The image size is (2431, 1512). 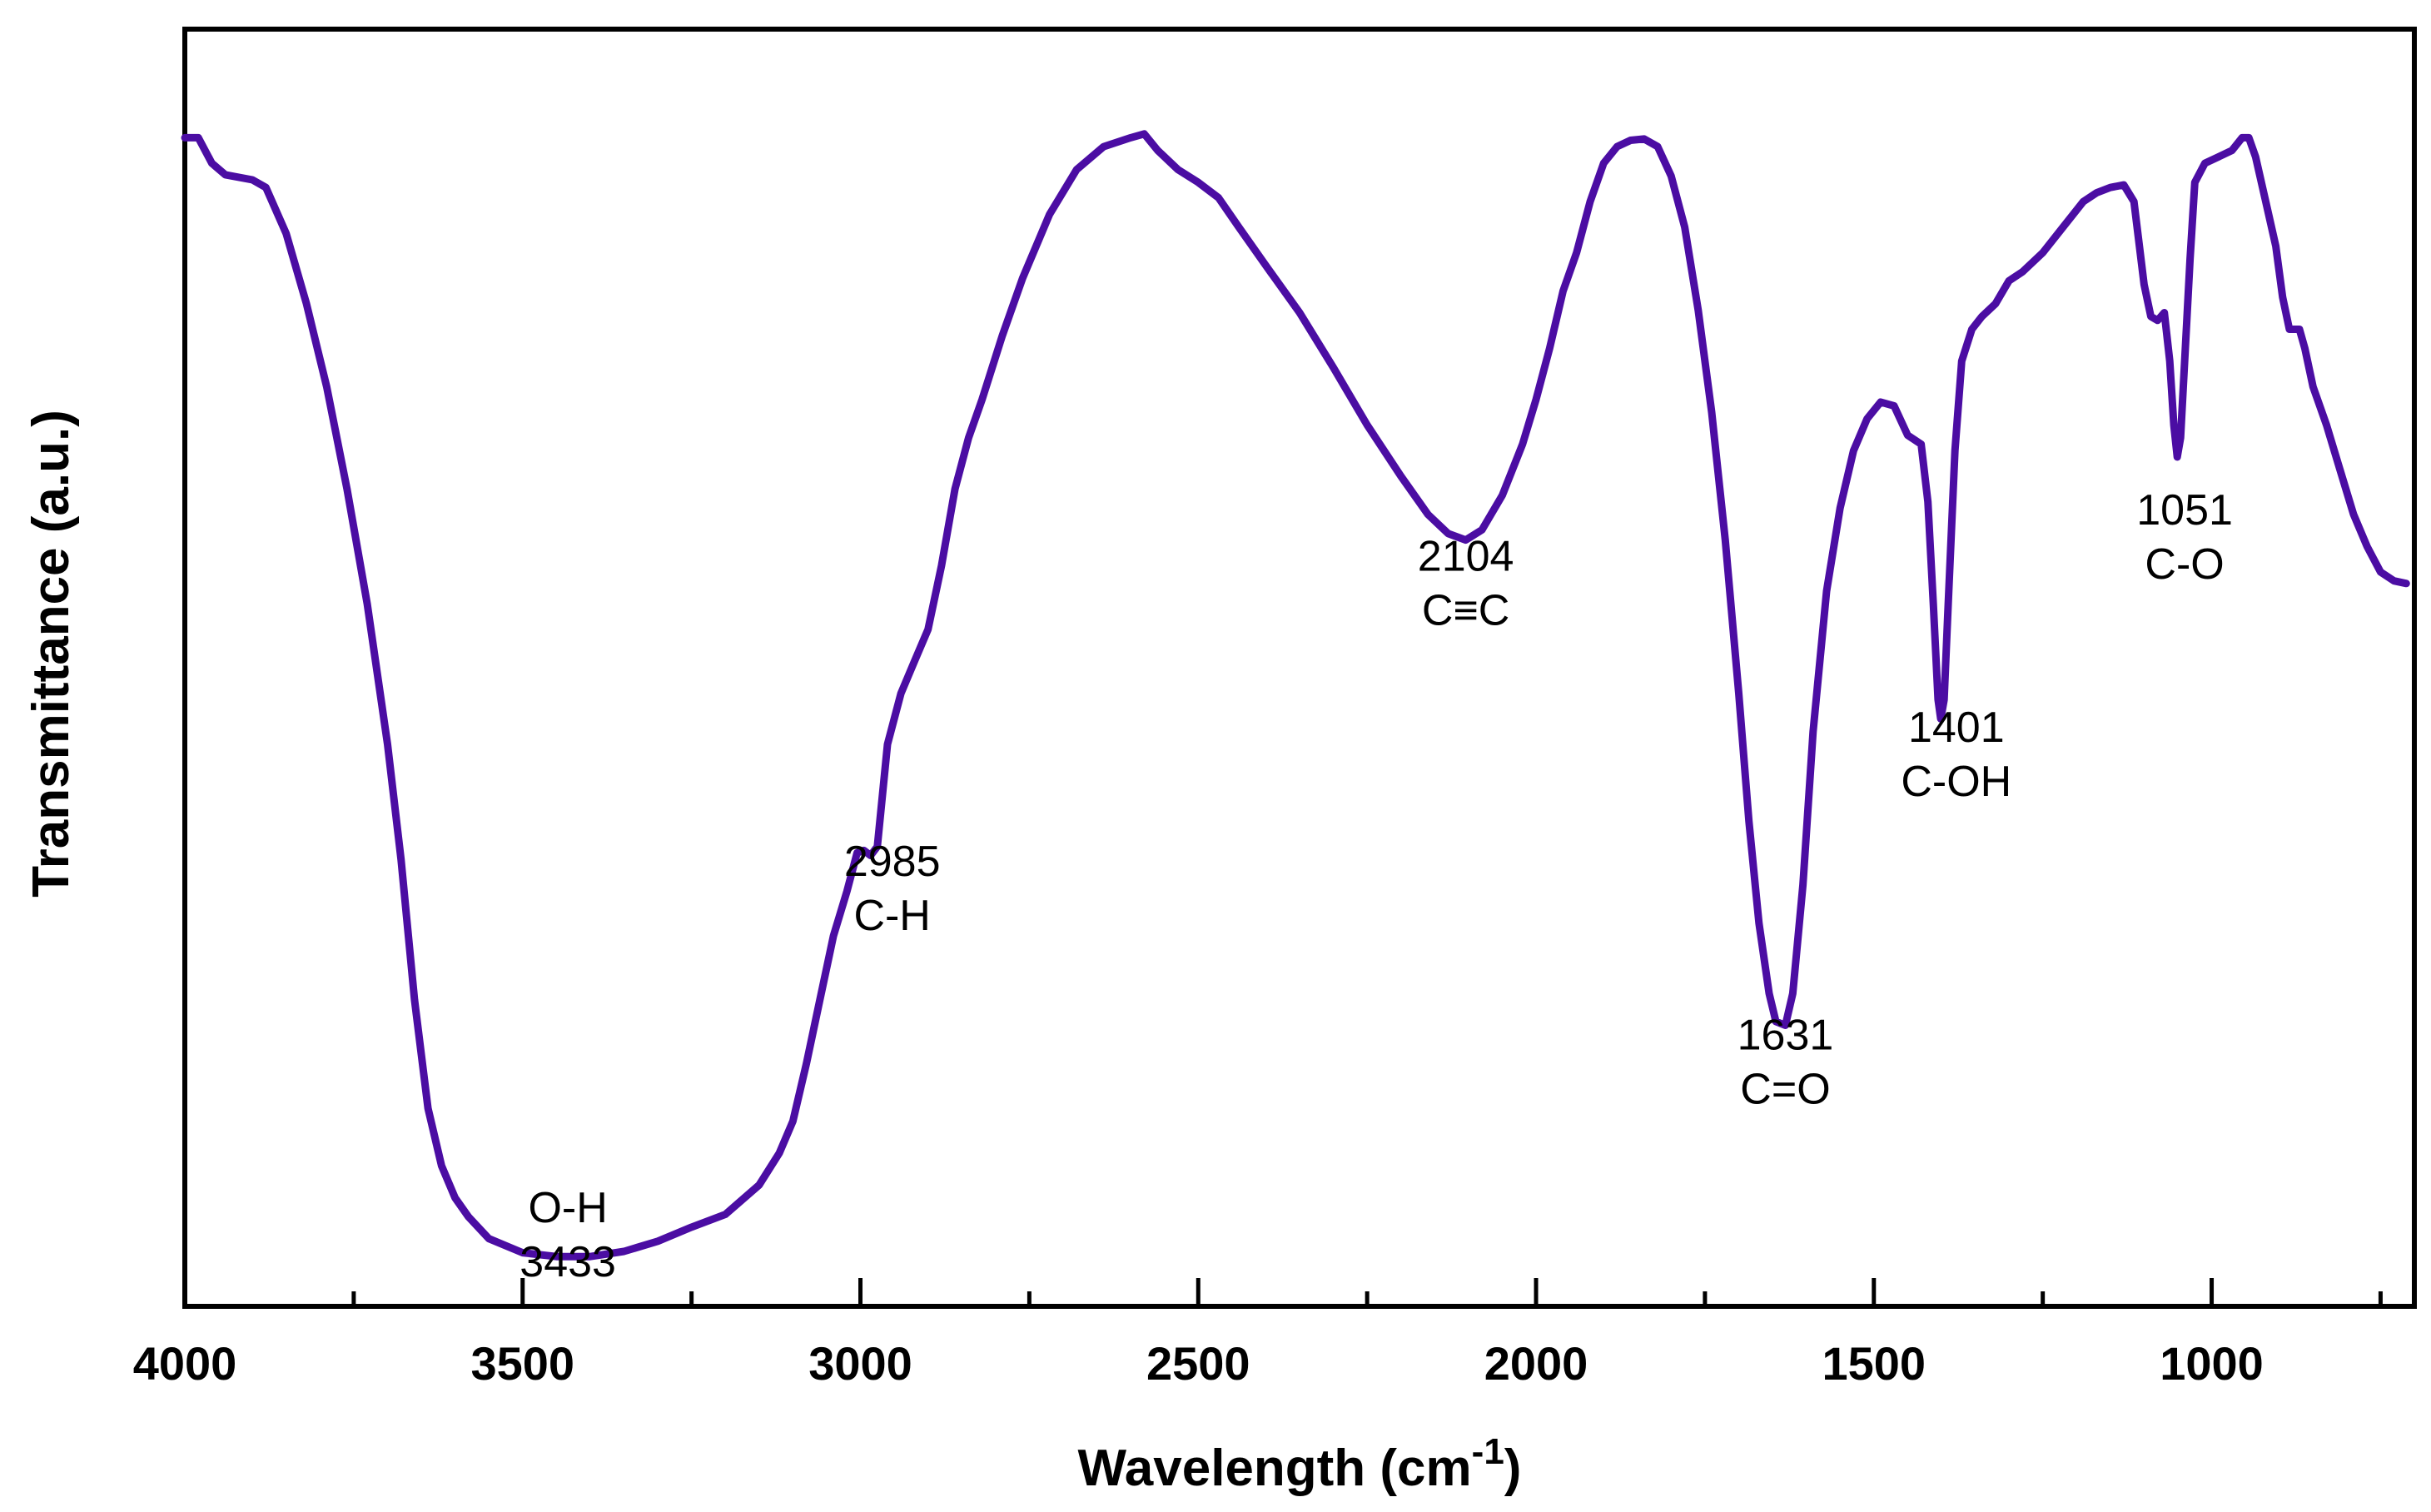 What do you see at coordinates (1536, 1364) in the screenshot?
I see `x-tick-label: 2000` at bounding box center [1536, 1364].